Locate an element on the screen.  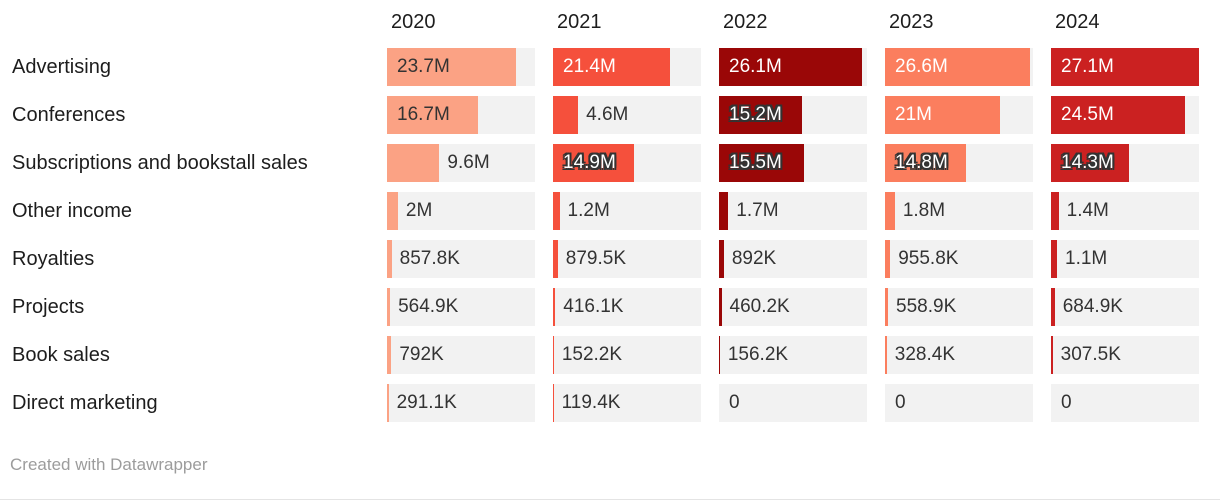
value-label: 792K is located at coordinates (421, 354).